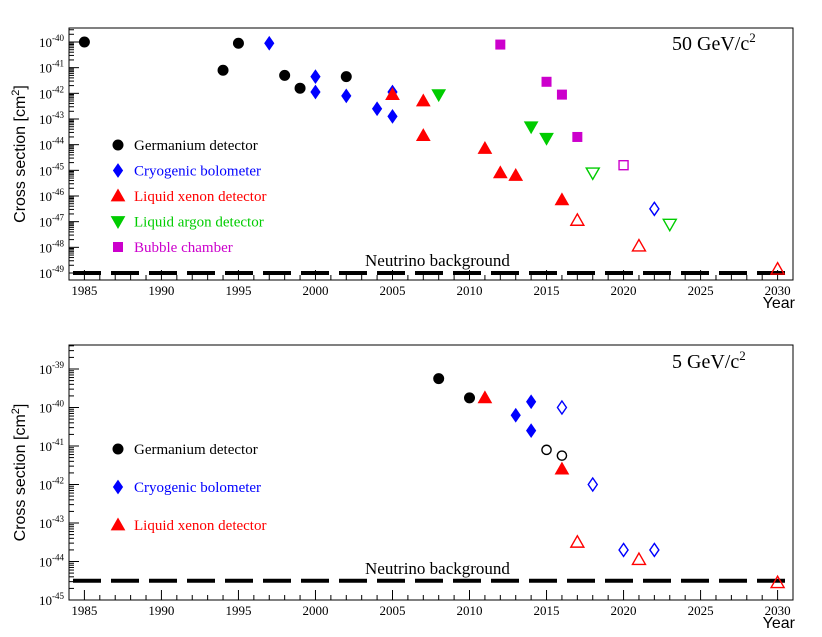 The image size is (822, 637). I want to click on x-tick-label: 1990, so click(161, 290).